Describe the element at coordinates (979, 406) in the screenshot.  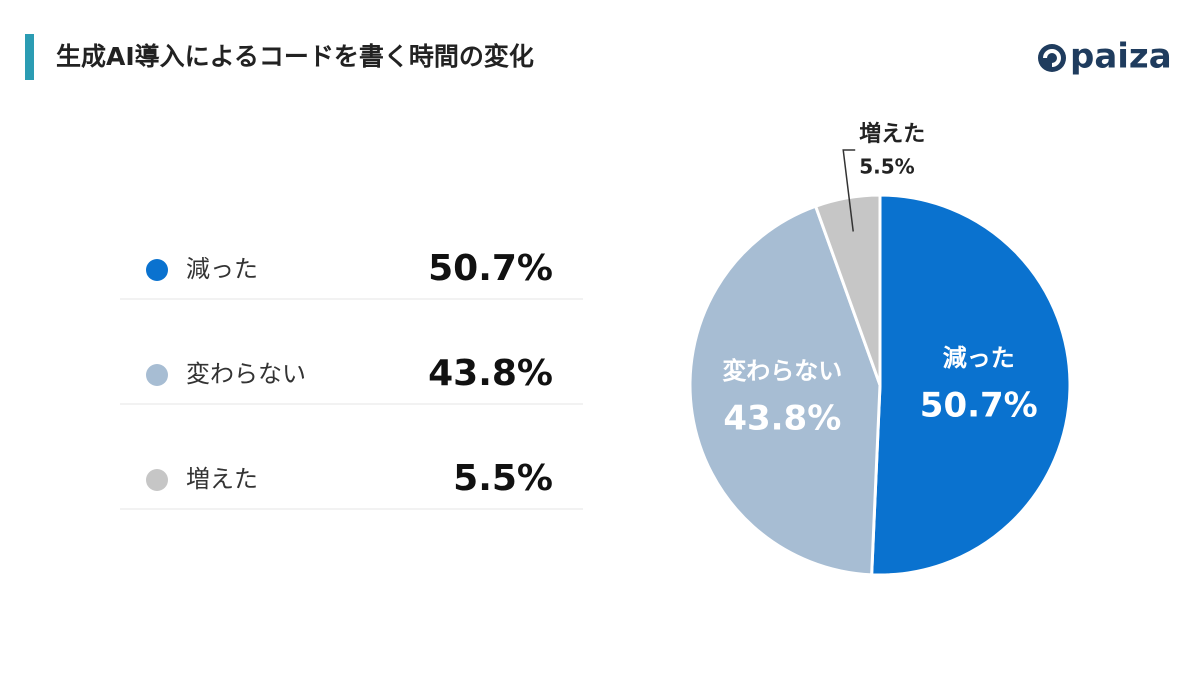
I see `slice-value: 50.7%` at that location.